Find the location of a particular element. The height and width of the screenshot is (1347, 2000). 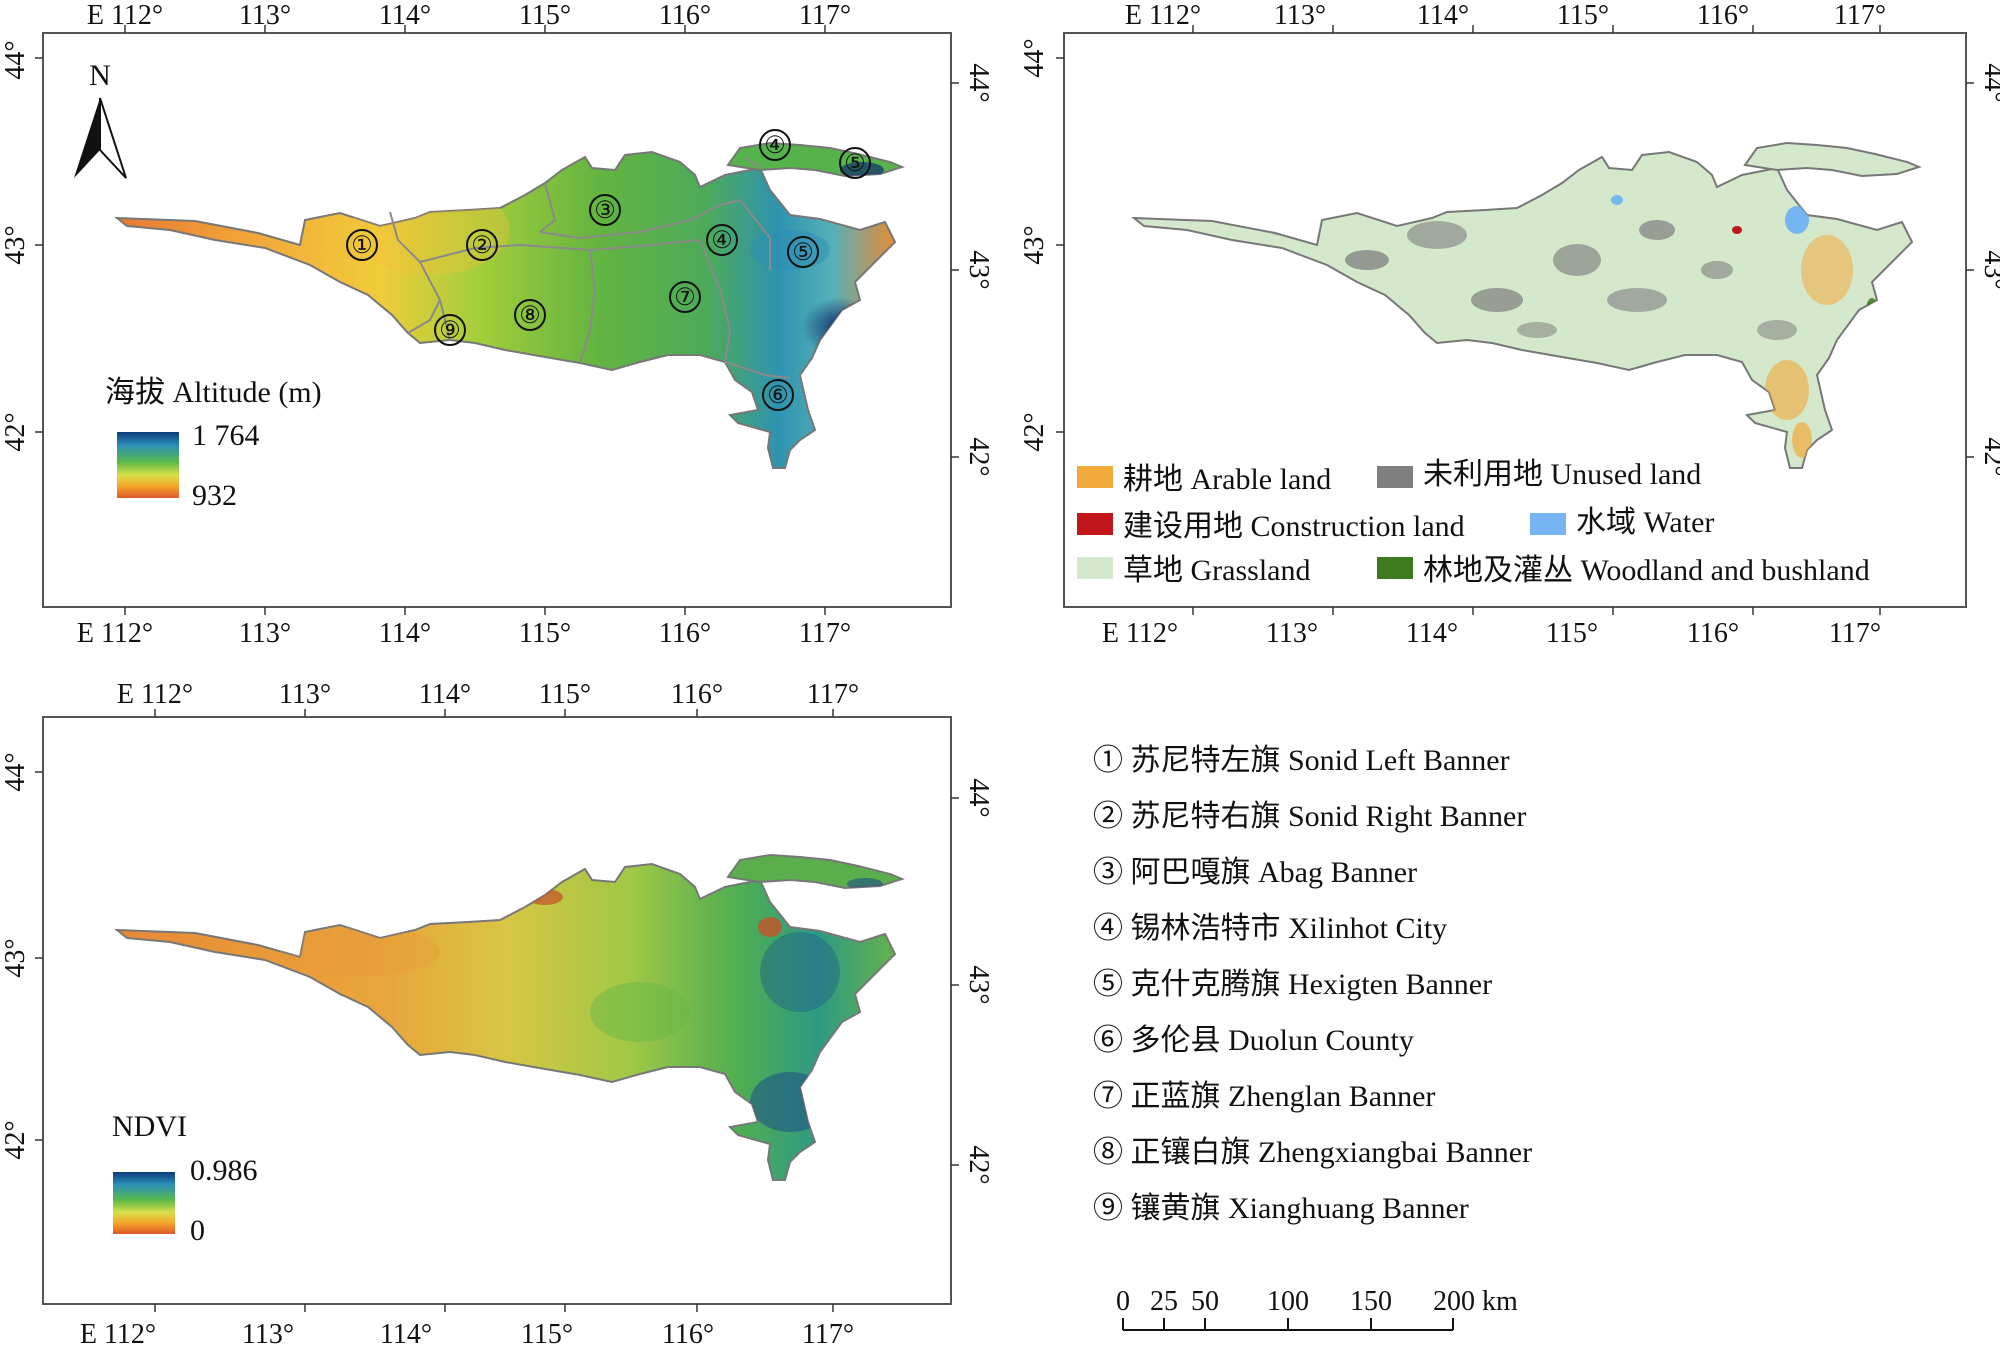

legend-label-unused: 未利用地 Unused land is located at coordinates (1562, 474).